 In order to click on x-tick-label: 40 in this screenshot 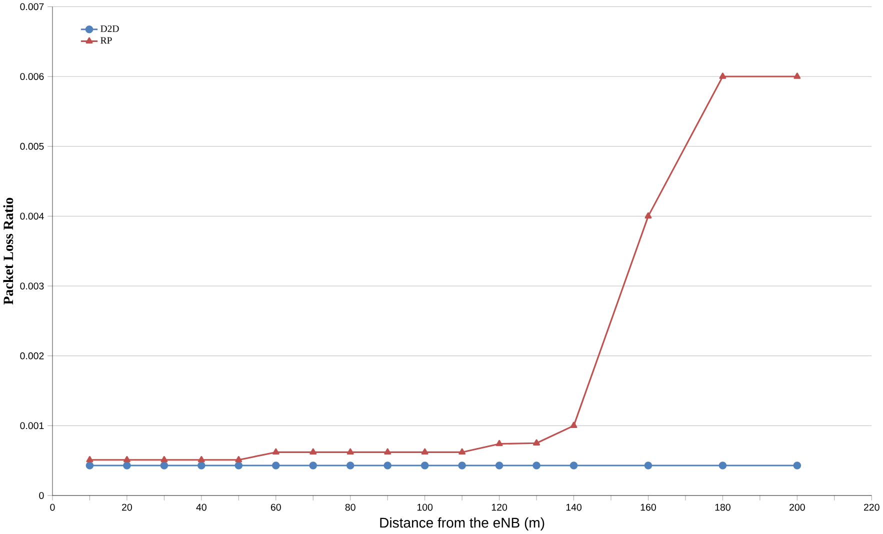, I will do `click(201, 507)`.